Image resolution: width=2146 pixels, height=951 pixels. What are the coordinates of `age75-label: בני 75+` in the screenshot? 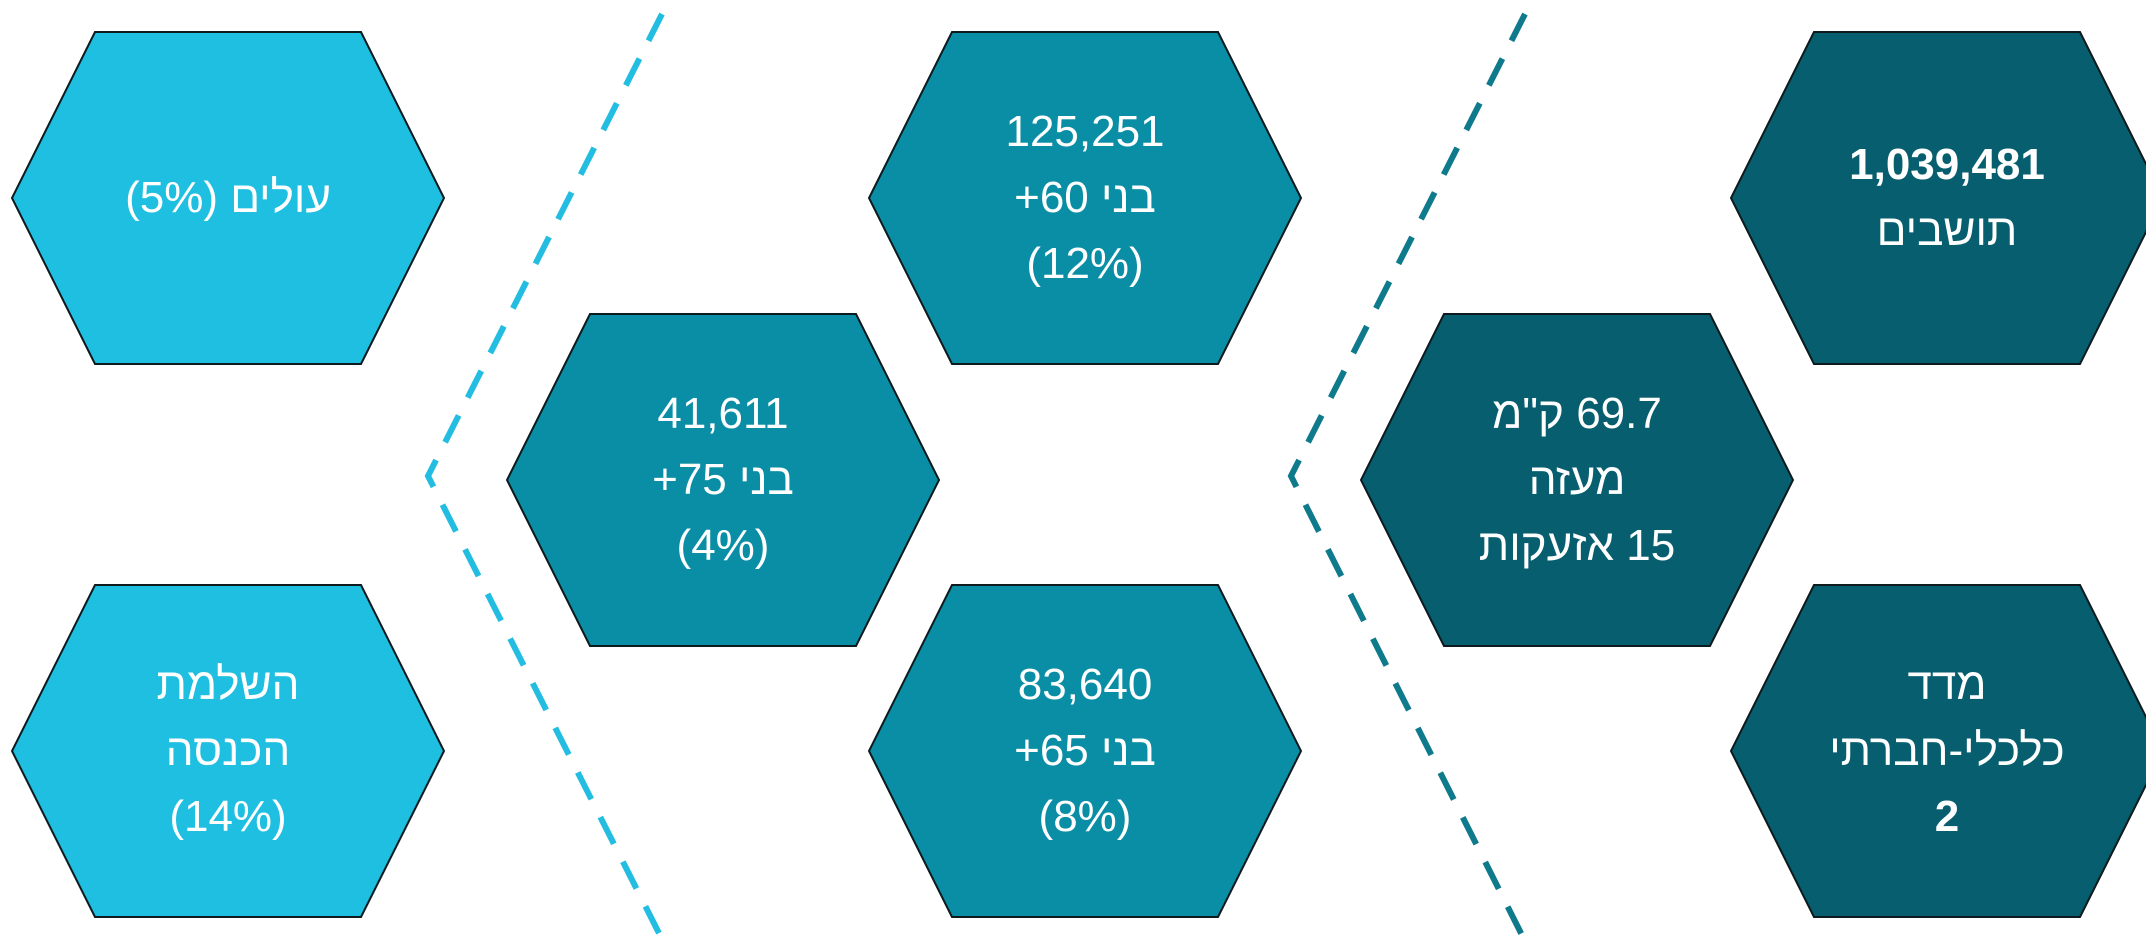 It's located at (723, 479).